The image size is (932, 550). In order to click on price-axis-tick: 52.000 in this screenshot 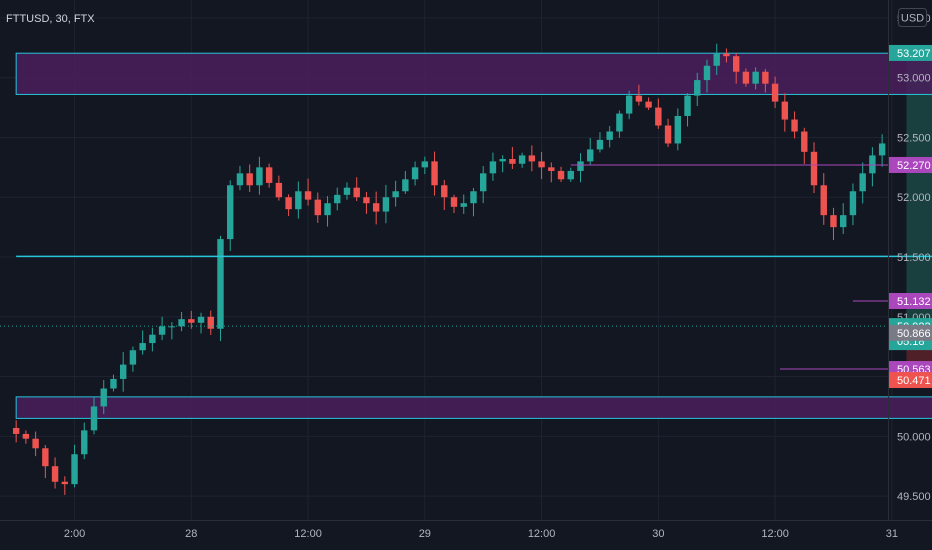, I will do `click(914, 198)`.